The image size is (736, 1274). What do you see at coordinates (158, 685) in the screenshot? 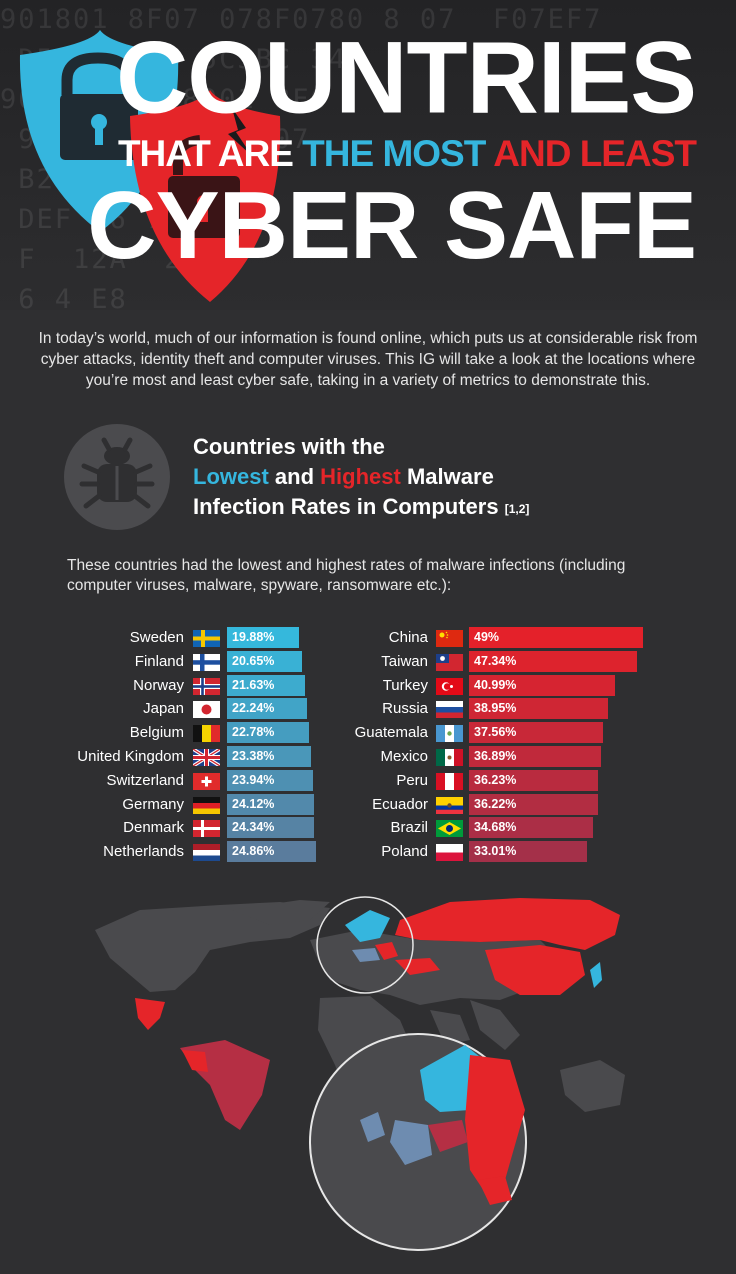
I see `country-label: Norway` at bounding box center [158, 685].